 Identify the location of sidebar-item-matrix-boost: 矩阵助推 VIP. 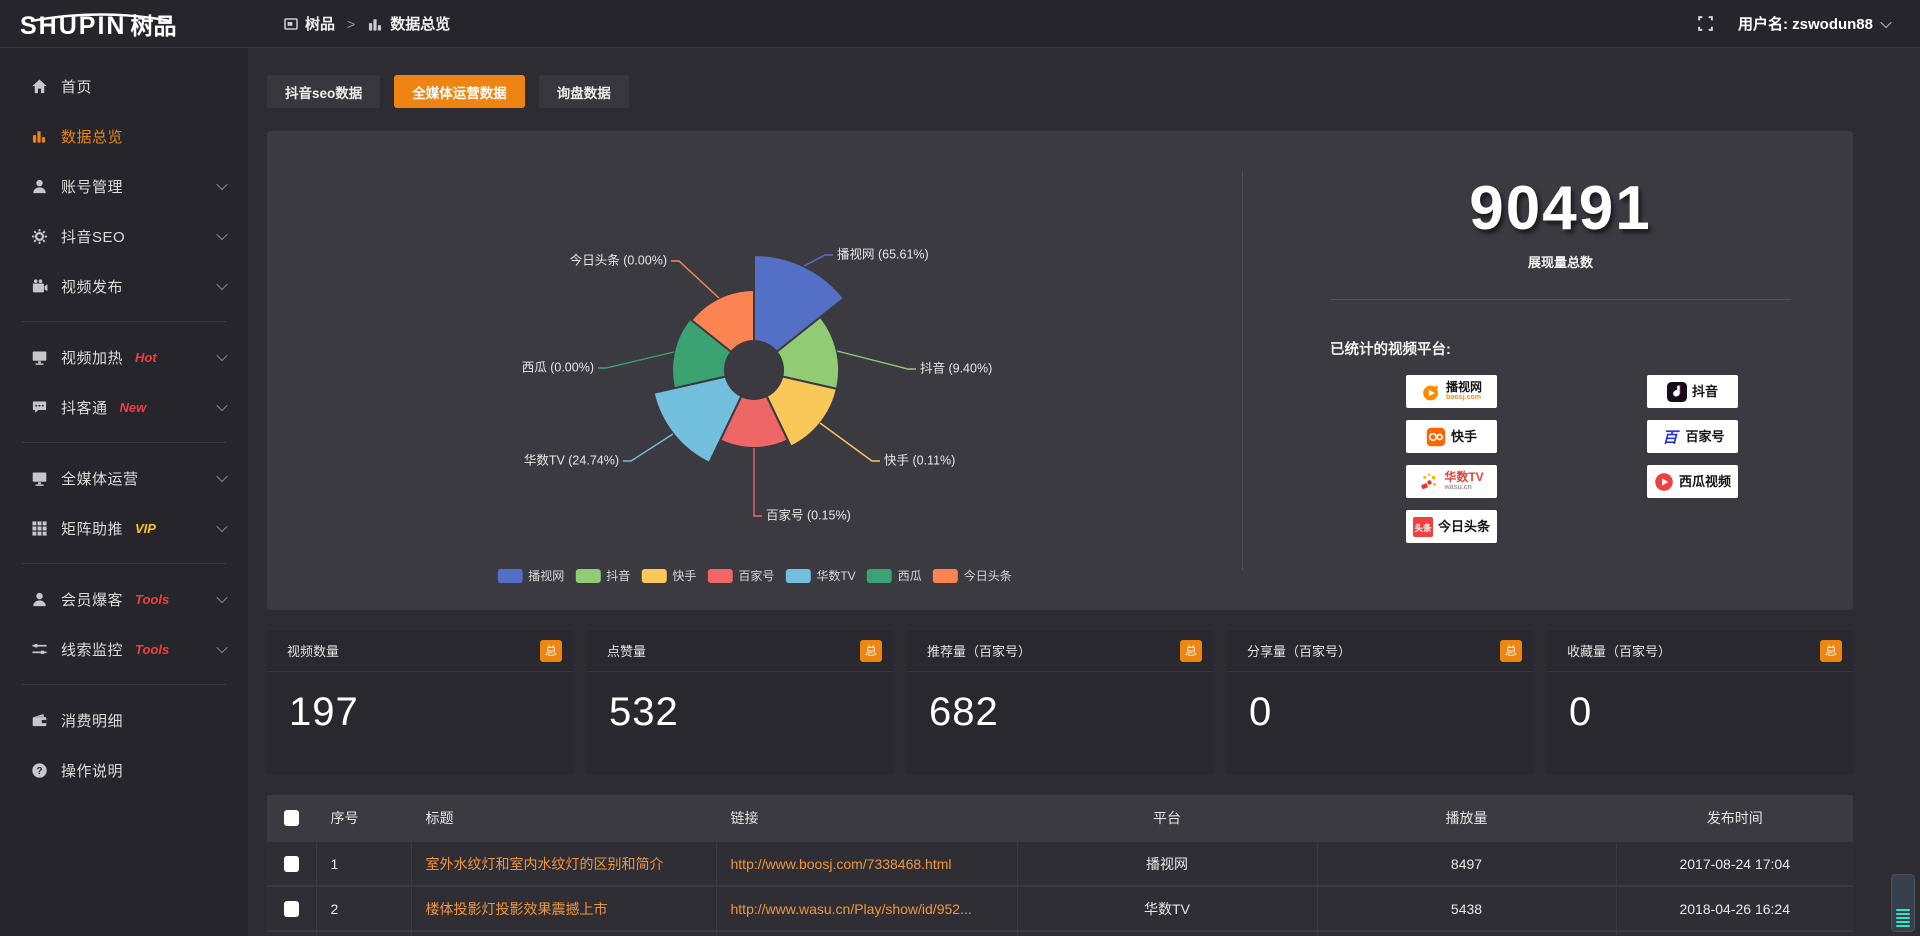
(124, 528).